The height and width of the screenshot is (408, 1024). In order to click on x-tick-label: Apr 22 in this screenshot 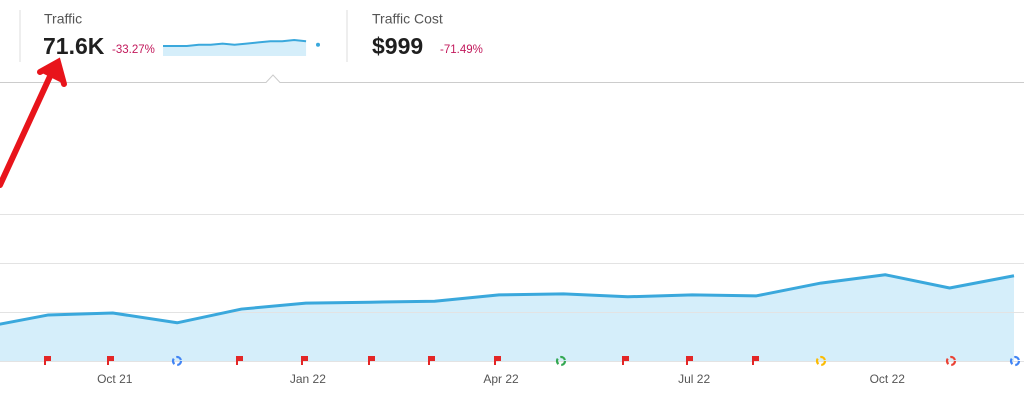, I will do `click(501, 379)`.